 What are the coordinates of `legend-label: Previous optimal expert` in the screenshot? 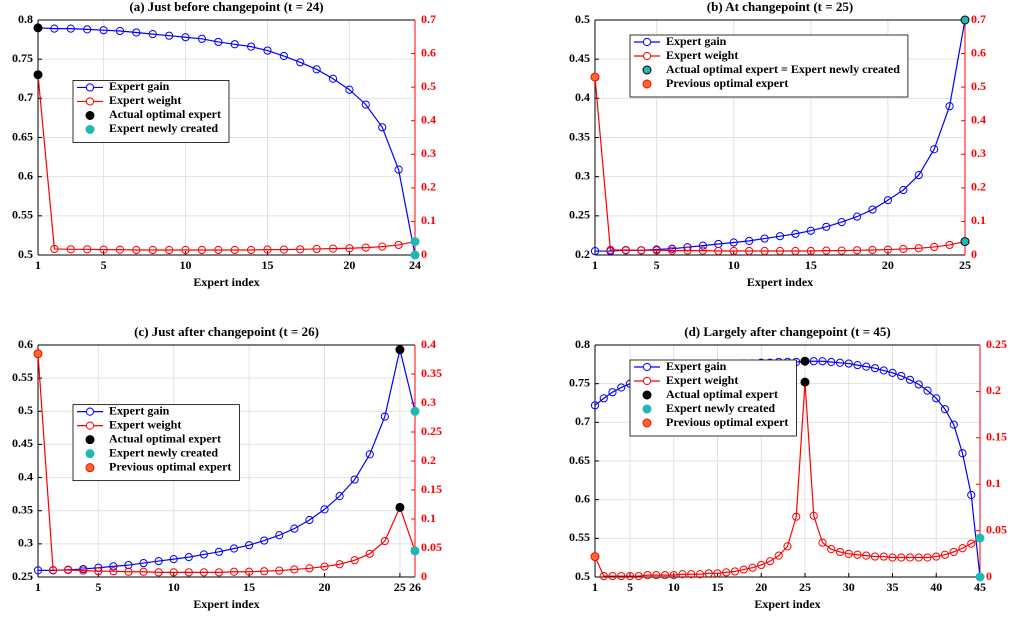 It's located at (727, 422).